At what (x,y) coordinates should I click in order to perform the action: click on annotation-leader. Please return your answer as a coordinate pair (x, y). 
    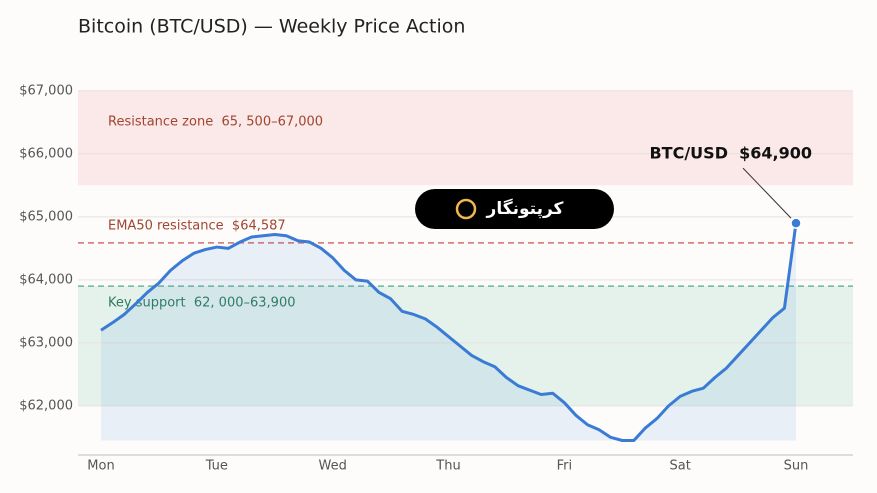
    Looking at the image, I should click on (767, 193).